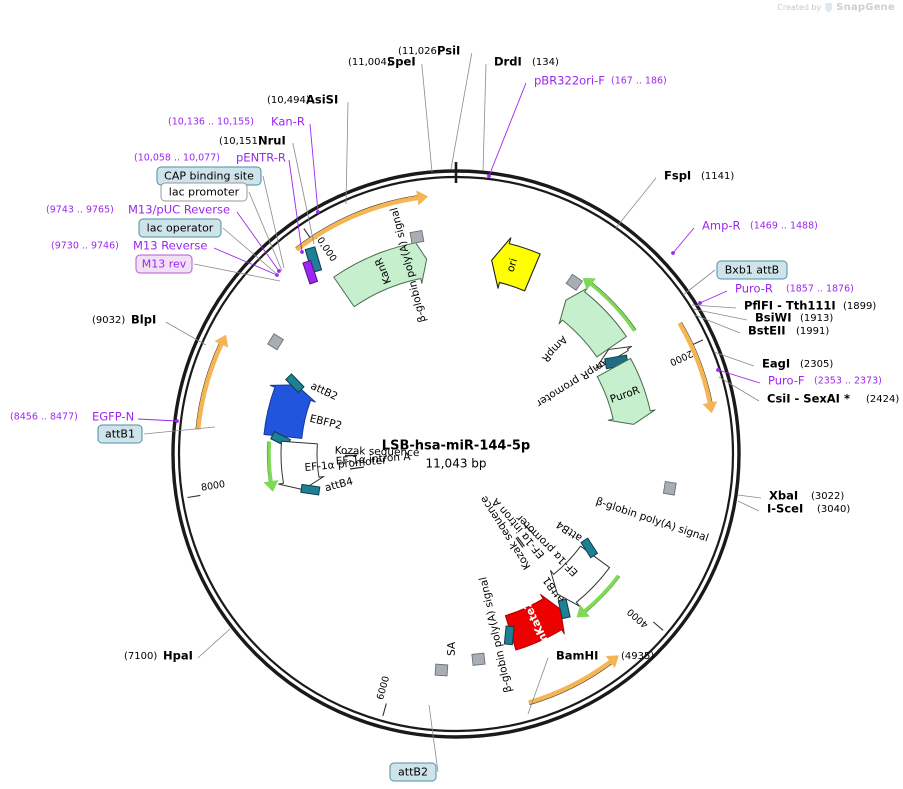 The width and height of the screenshot is (903, 789). I want to click on feature-label: SA, so click(452, 648).